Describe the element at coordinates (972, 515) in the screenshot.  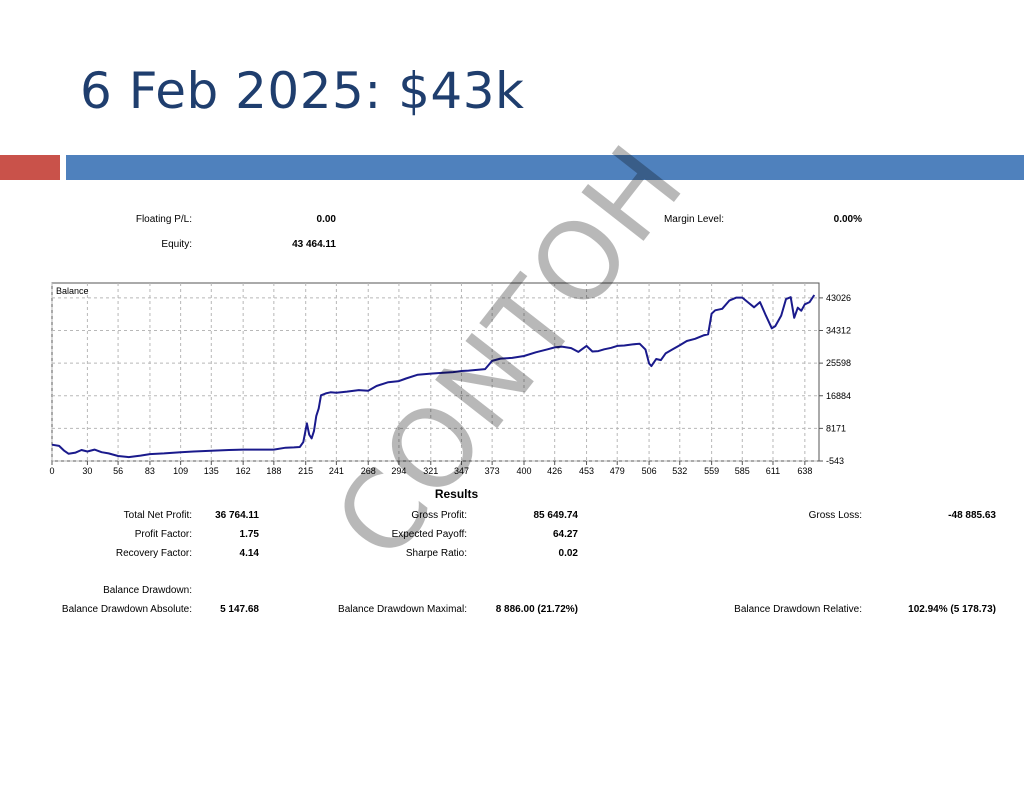
I see `gross-loss-value: -48 885.63` at that location.